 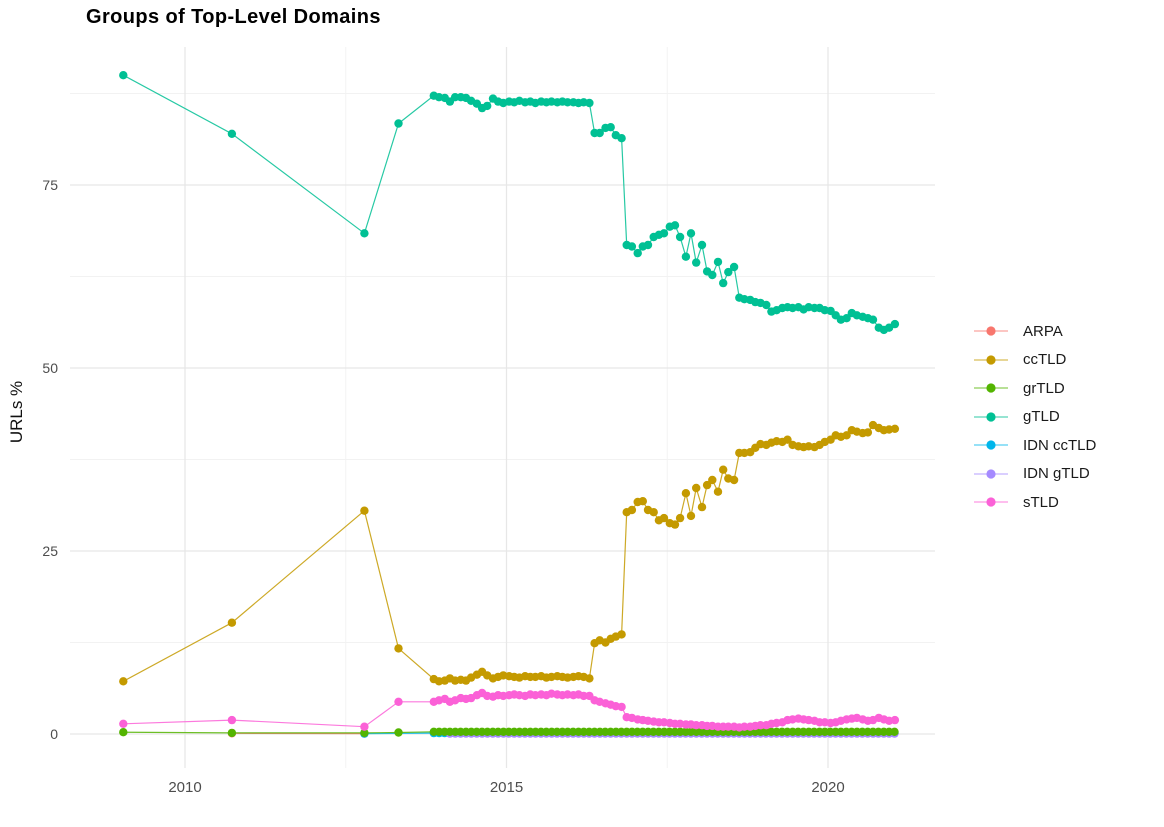 I want to click on x-tick-label: 2015, so click(x=506, y=787).